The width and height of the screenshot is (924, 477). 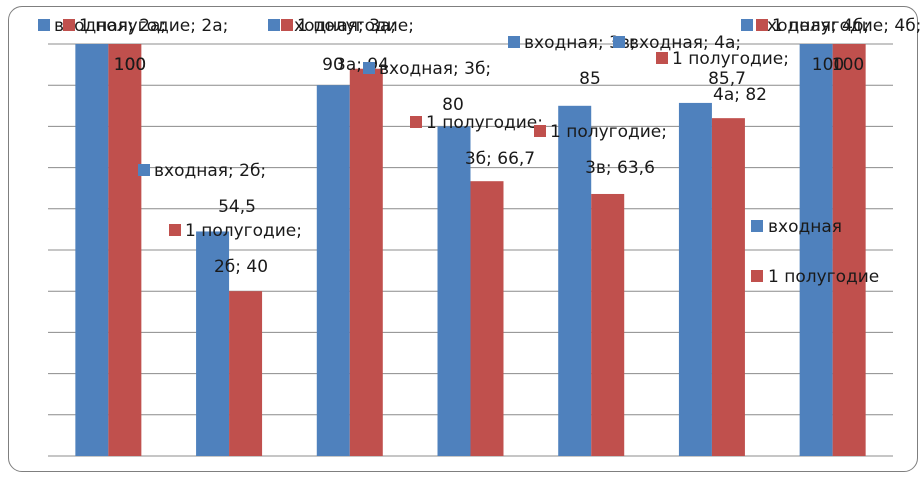 What do you see at coordinates (333, 65) in the screenshot?
I see `data-label-value: 90` at bounding box center [333, 65].